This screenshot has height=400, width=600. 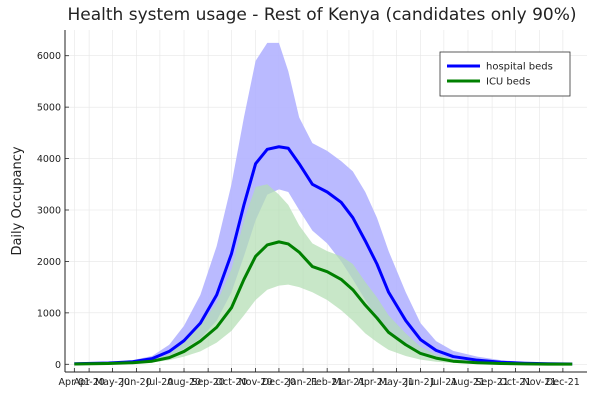 I want to click on y-tick-labels: 0 1000 2000 3000 4000 5000 6000, so click(x=53, y=211).